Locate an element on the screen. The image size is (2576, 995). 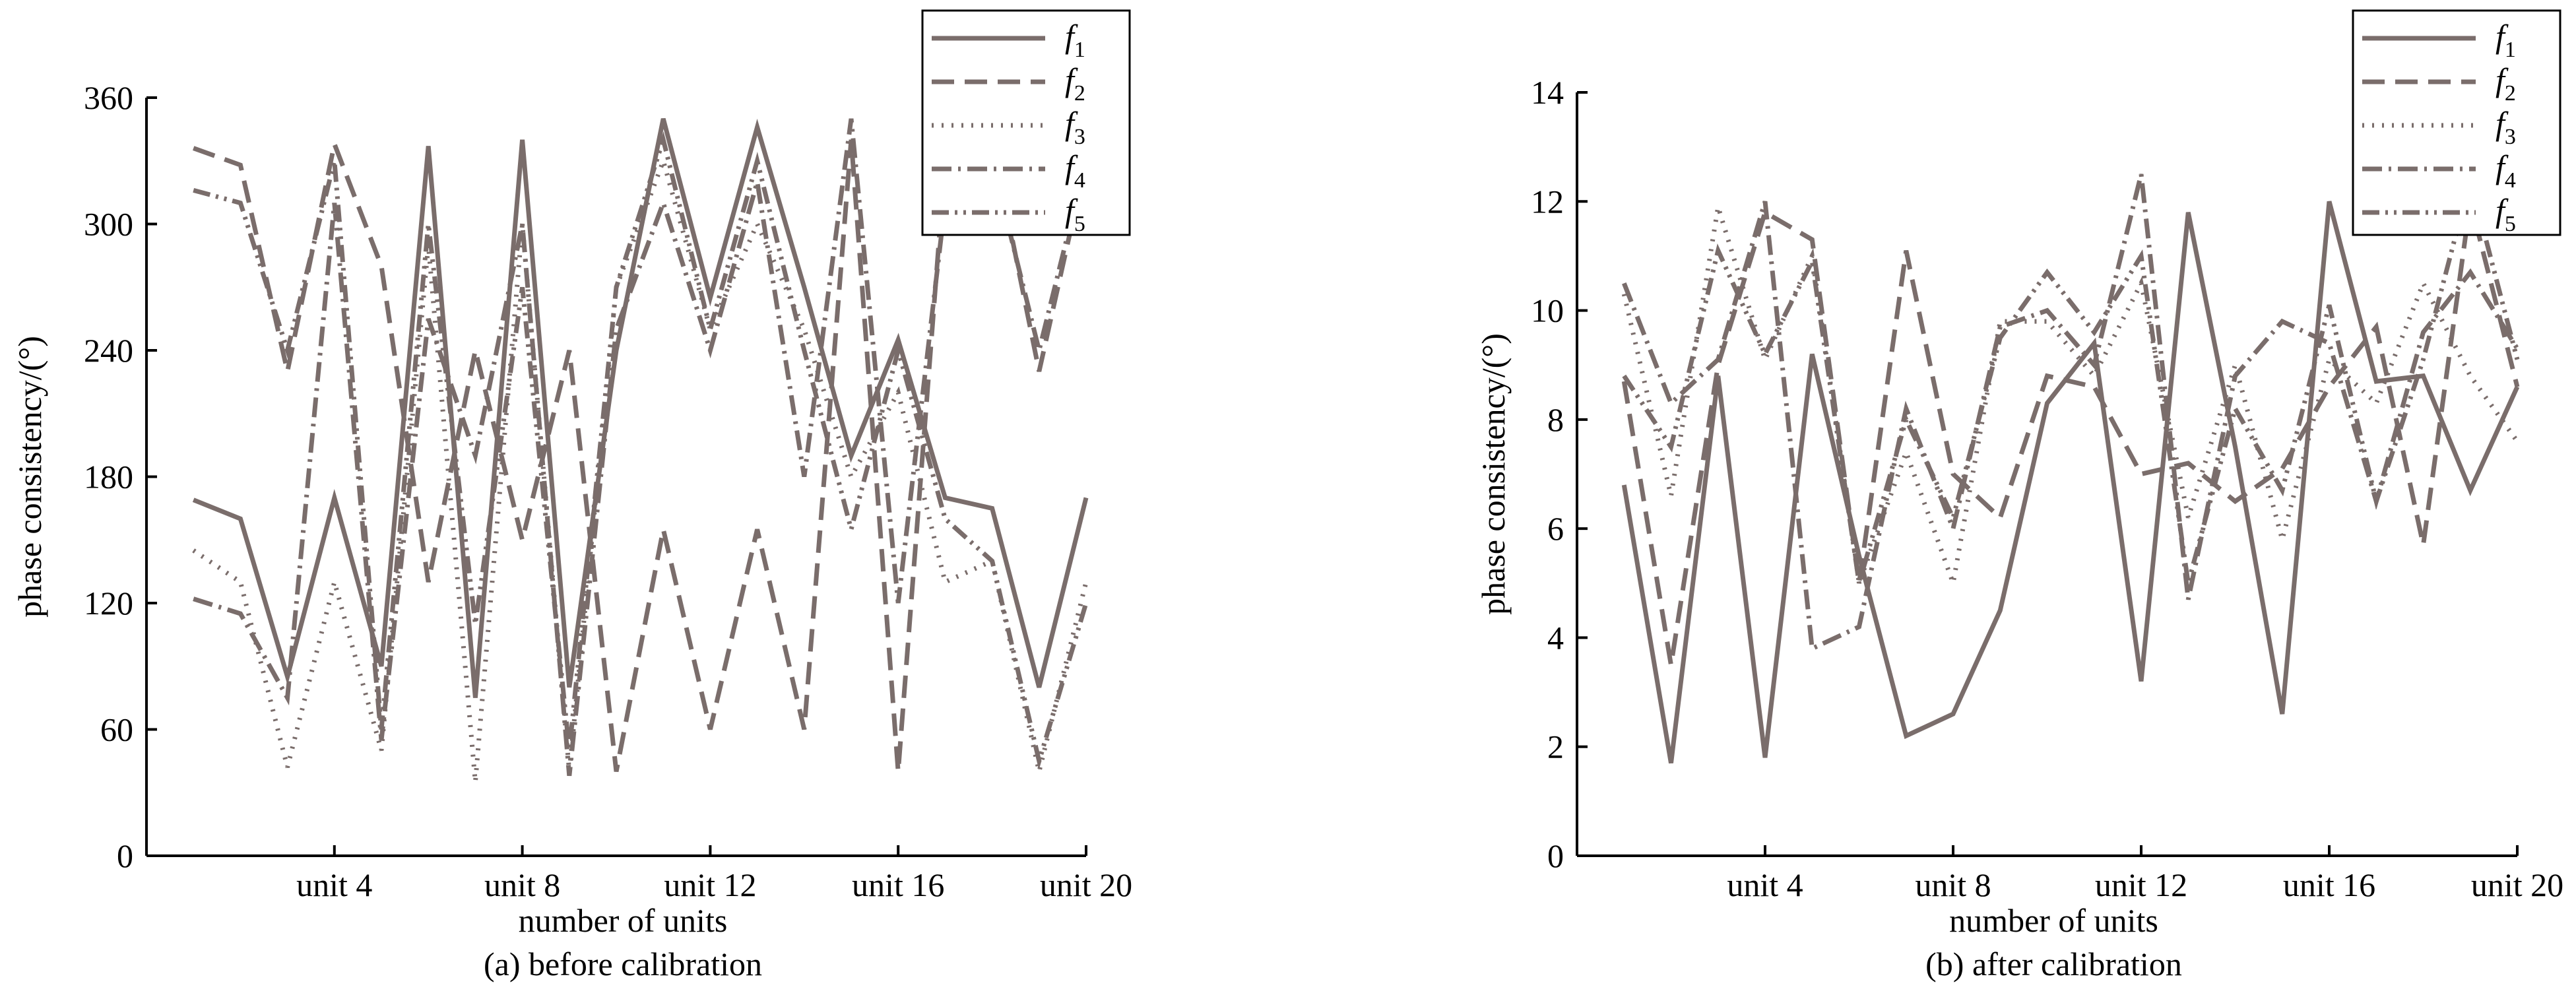
chart-caption: (b) after calibration is located at coordinates (2053, 964).